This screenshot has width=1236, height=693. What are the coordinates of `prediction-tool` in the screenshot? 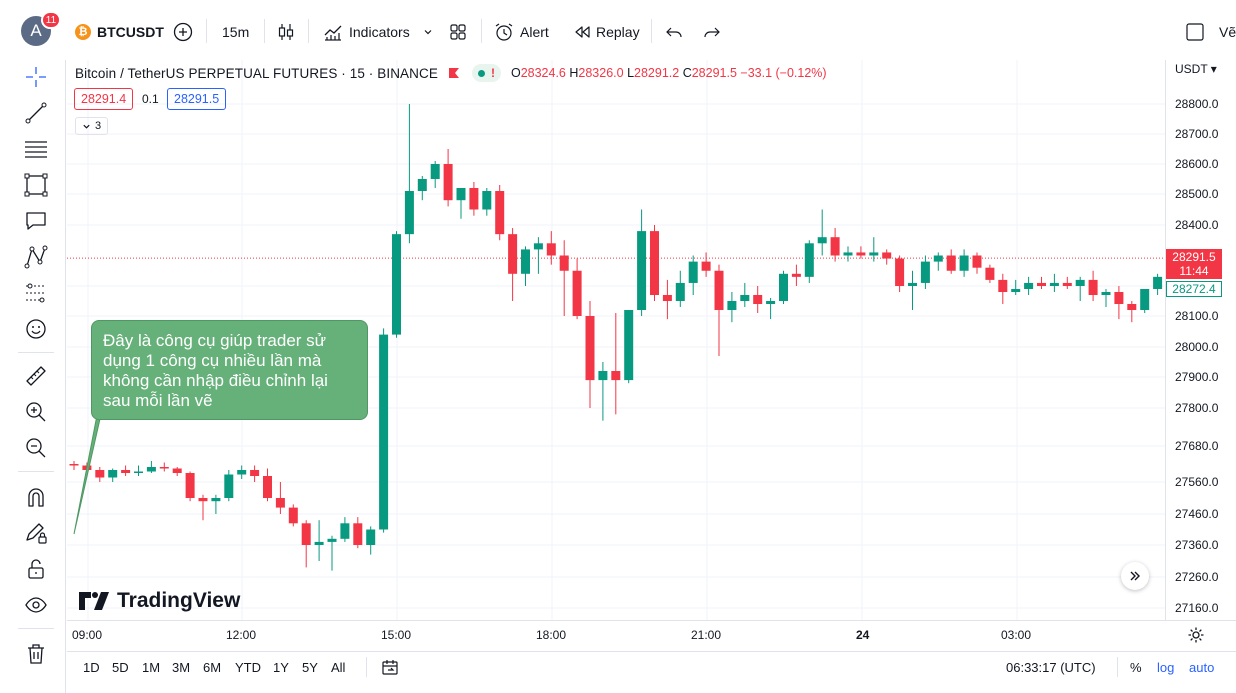 It's located at (36, 293).